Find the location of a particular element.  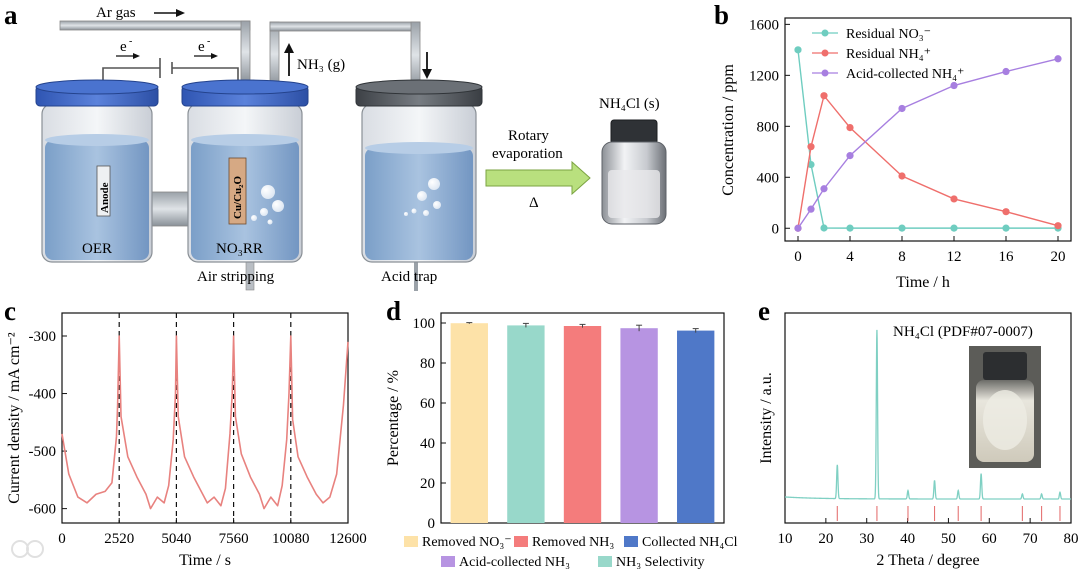

b-ytick-label-2: 800 is located at coordinates (768, 127).